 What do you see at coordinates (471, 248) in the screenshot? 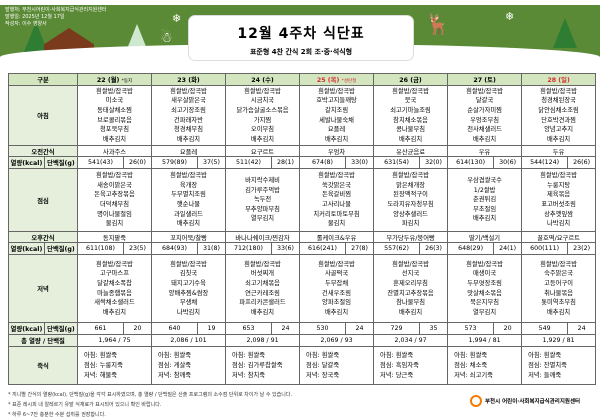
I see `kcal-value: 648(29)` at bounding box center [471, 248].